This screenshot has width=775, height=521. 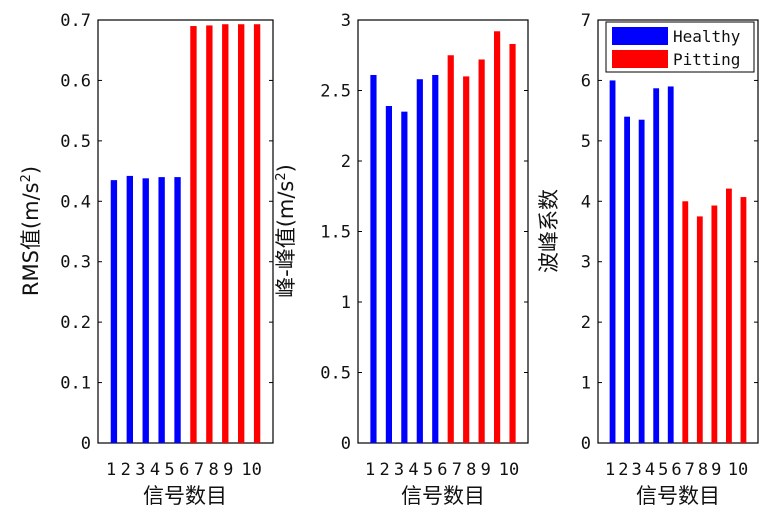 I want to click on ylabel-crest: 波峰系数, so click(x=549, y=231).